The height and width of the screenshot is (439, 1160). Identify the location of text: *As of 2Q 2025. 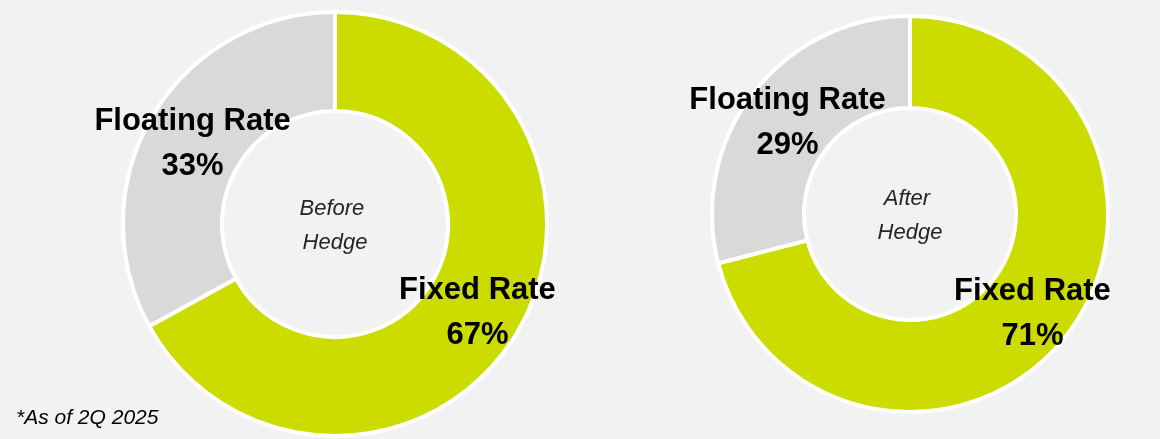
(87, 416).